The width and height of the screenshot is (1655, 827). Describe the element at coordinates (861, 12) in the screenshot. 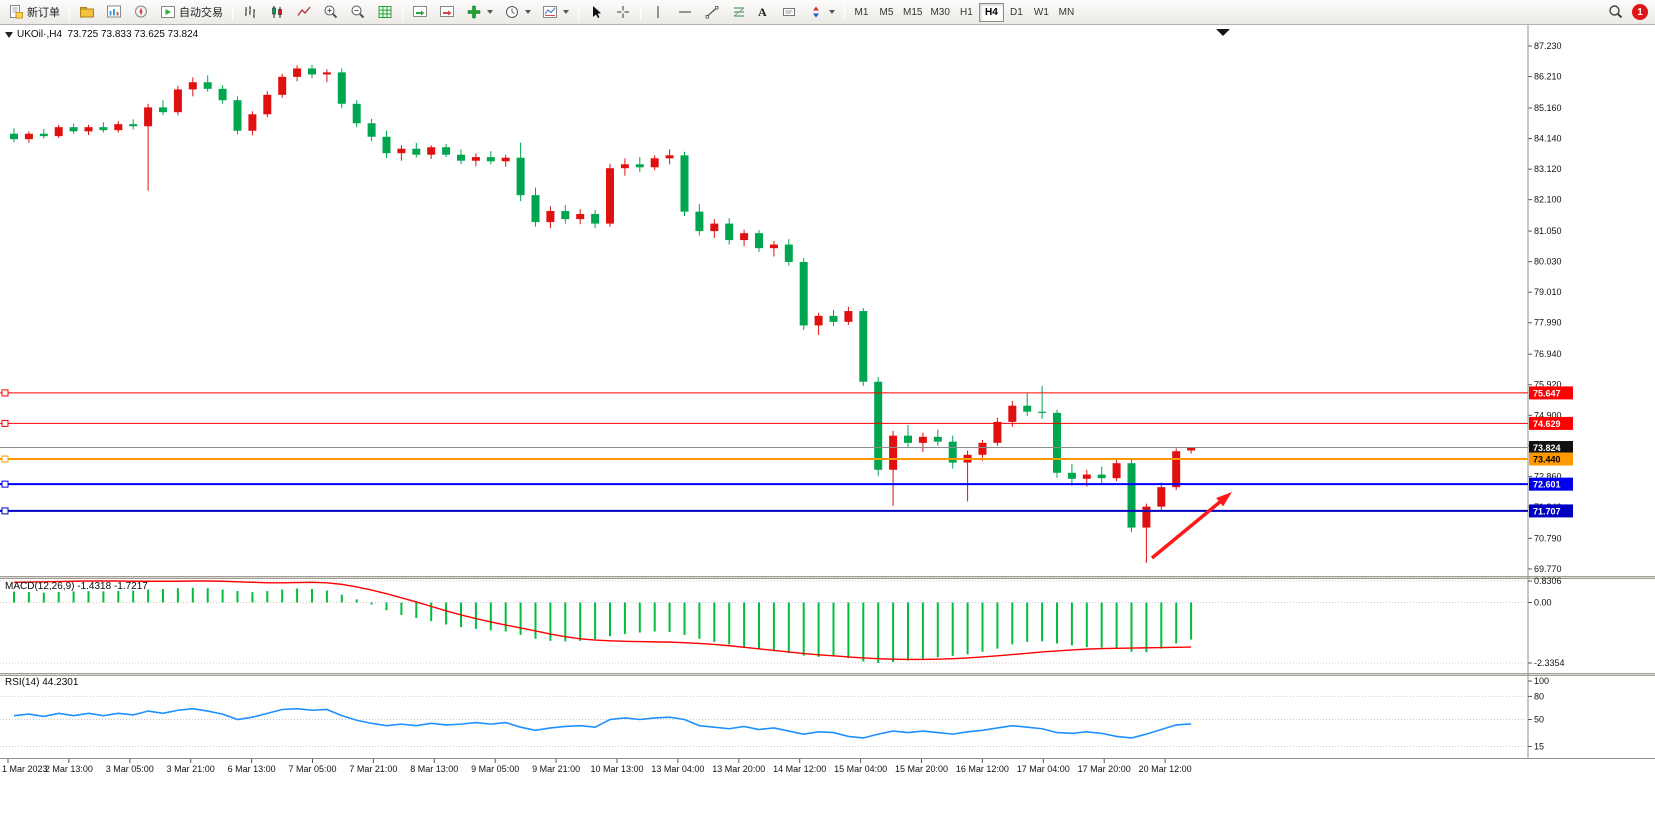

I see `timeframe-button-m1: M1` at that location.